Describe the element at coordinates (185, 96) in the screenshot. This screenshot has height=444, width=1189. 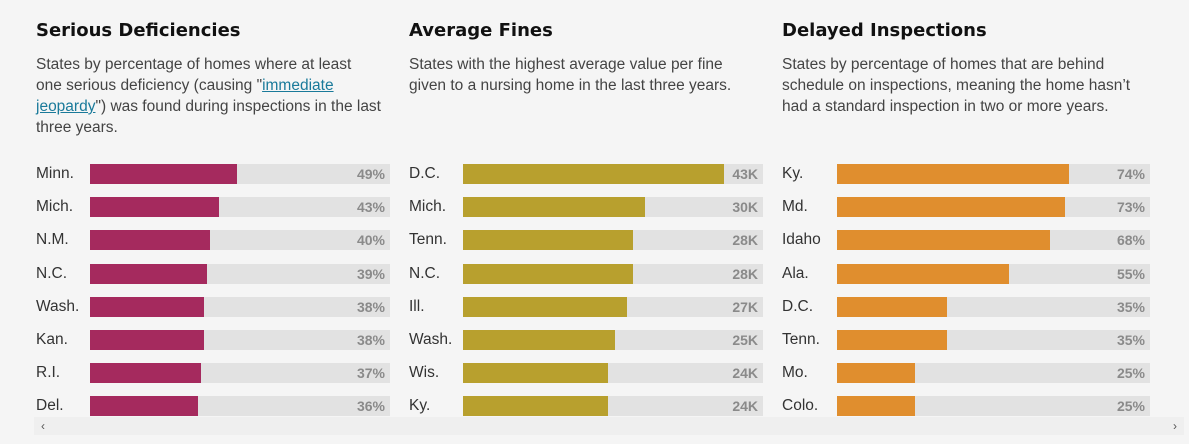
I see `immediate-jeopardy-link: immediate jeopardy` at that location.